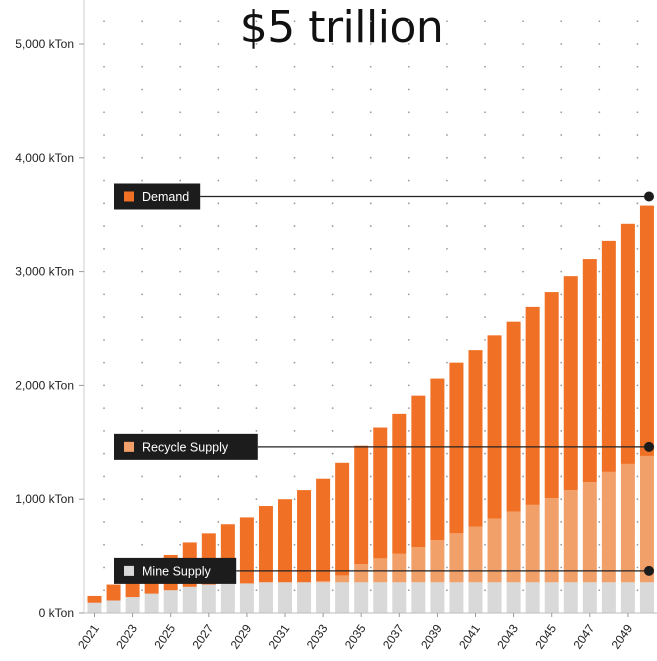  What do you see at coordinates (469, 636) in the screenshot?
I see `x-tick-label: 2041` at bounding box center [469, 636].